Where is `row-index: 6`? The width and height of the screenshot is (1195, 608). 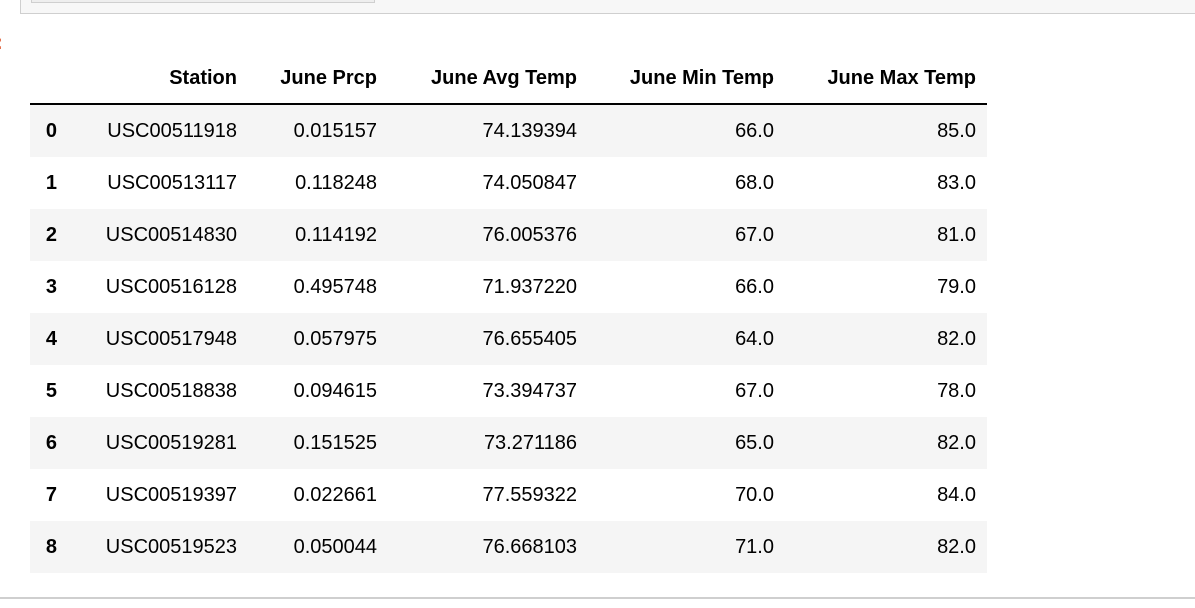 row-index: 6 is located at coordinates (51, 442).